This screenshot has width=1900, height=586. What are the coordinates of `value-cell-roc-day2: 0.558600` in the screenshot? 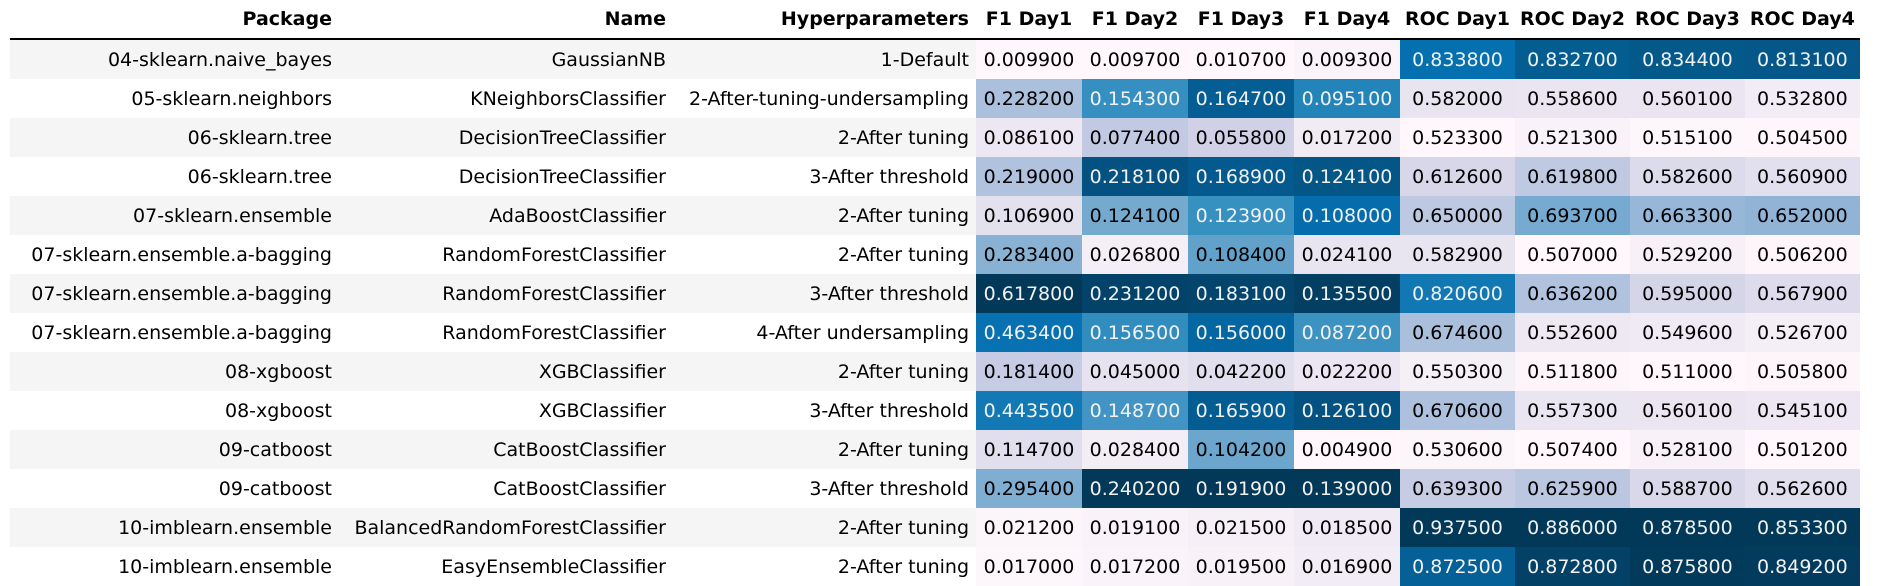 It's located at (1572, 98).